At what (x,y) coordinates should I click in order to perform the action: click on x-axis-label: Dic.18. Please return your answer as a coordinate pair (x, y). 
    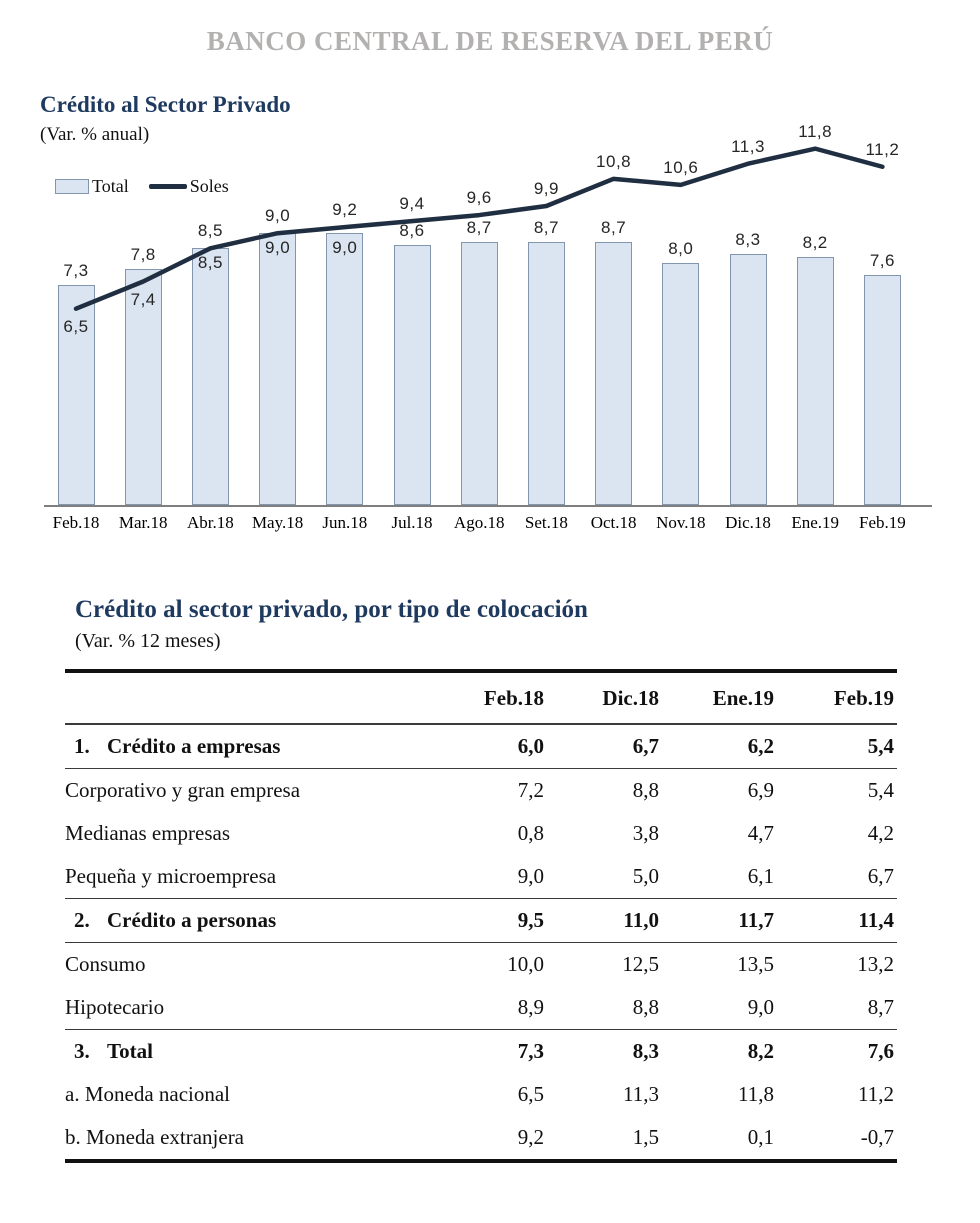
    Looking at the image, I should click on (748, 522).